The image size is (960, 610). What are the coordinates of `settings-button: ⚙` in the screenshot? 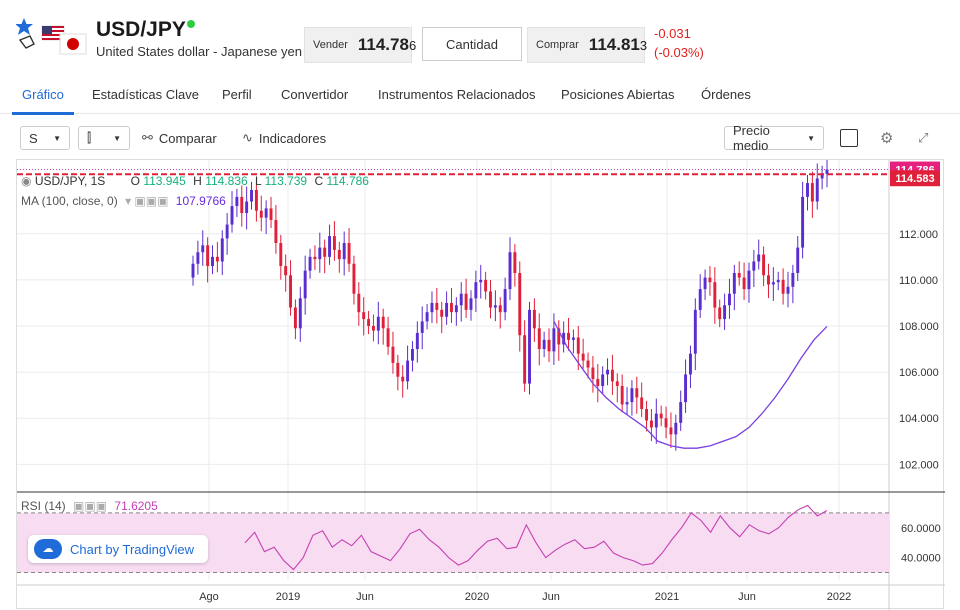 It's located at (886, 138).